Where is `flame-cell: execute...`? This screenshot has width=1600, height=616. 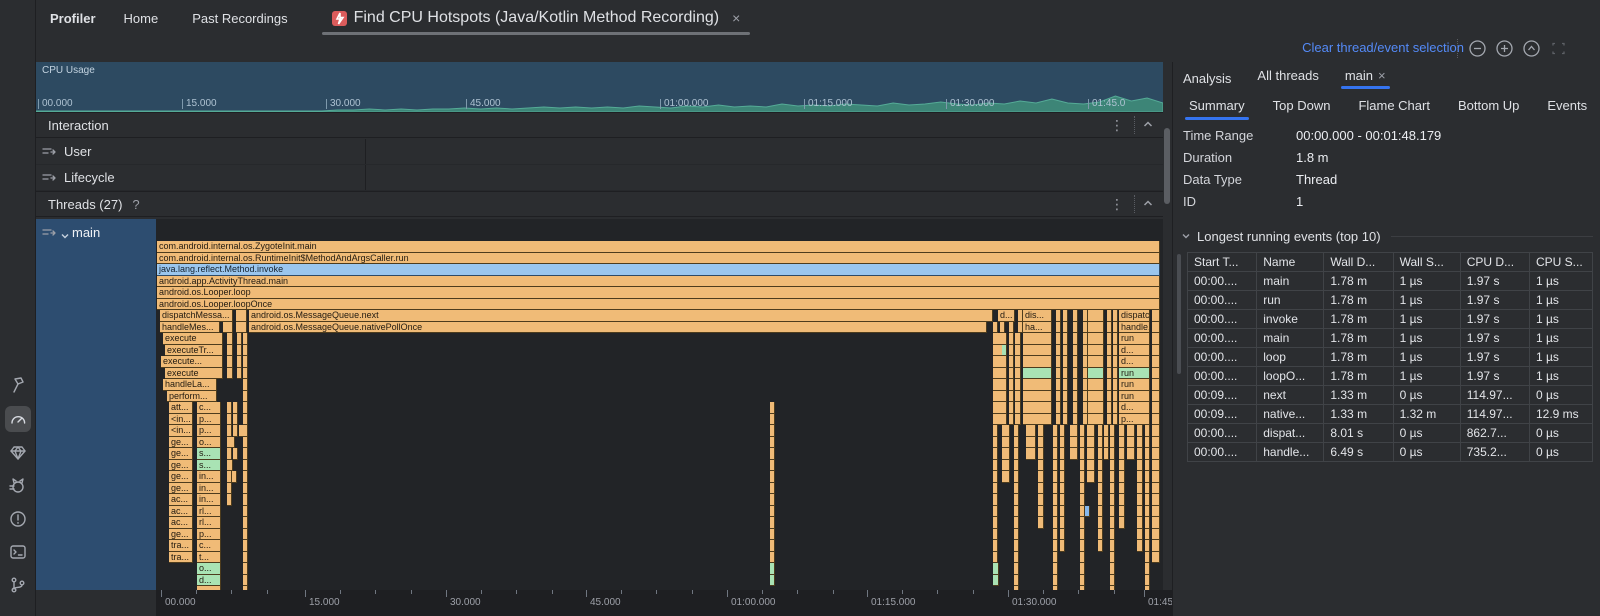
flame-cell: execute... is located at coordinates (192, 362).